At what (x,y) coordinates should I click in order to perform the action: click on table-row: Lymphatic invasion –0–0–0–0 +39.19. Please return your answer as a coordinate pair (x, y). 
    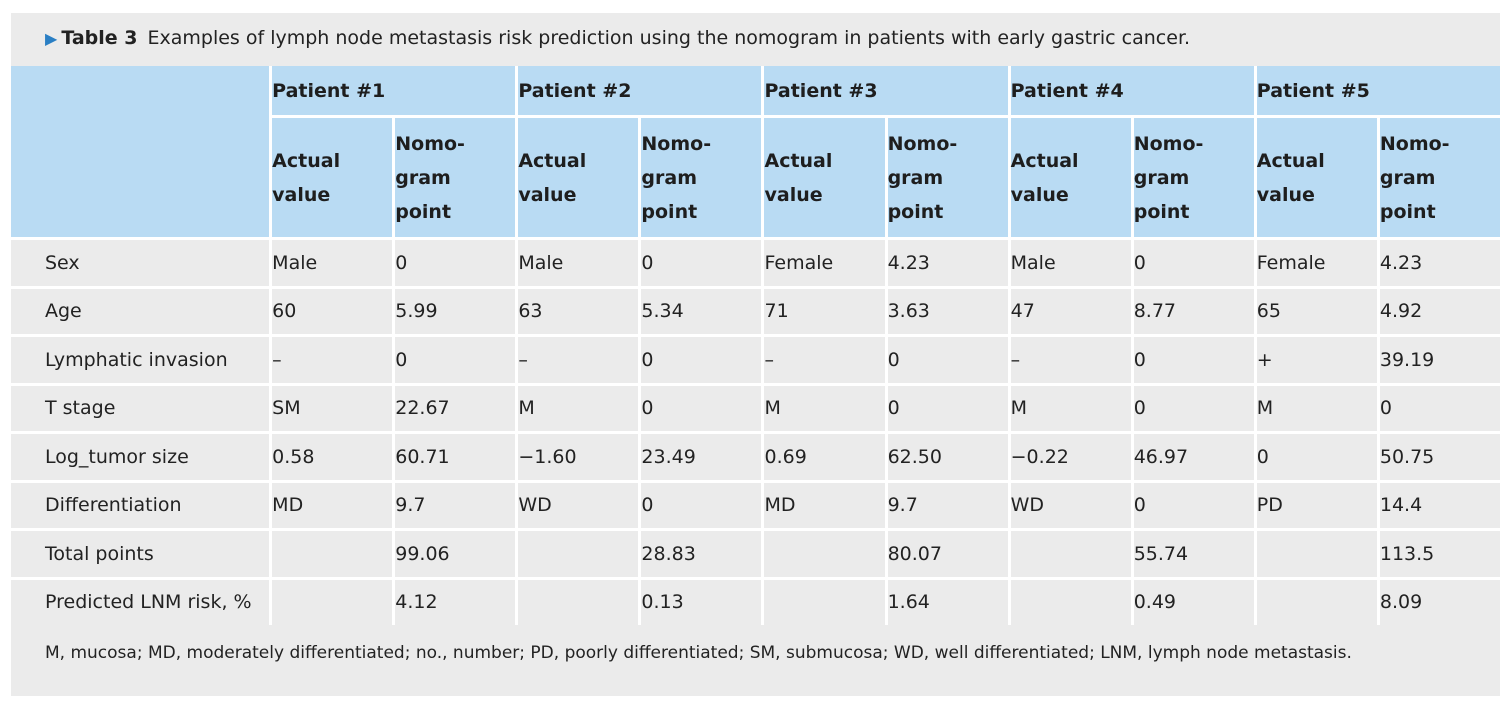
    Looking at the image, I should click on (755, 358).